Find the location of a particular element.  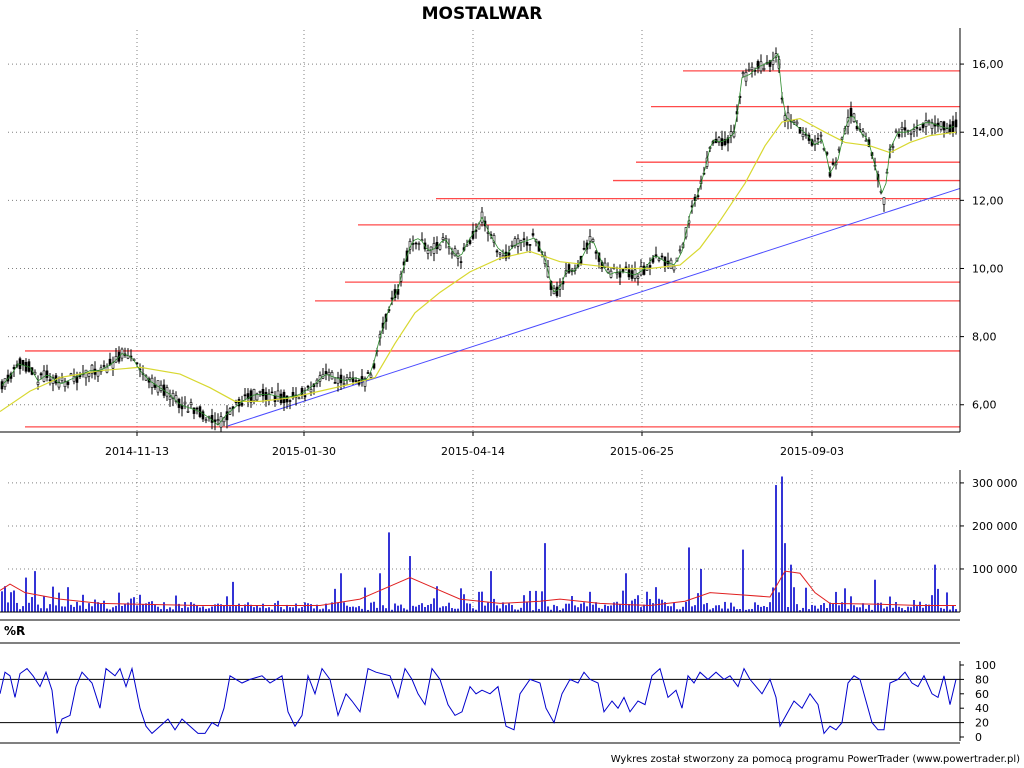

williams-r-grid is located at coordinates (480, 701).